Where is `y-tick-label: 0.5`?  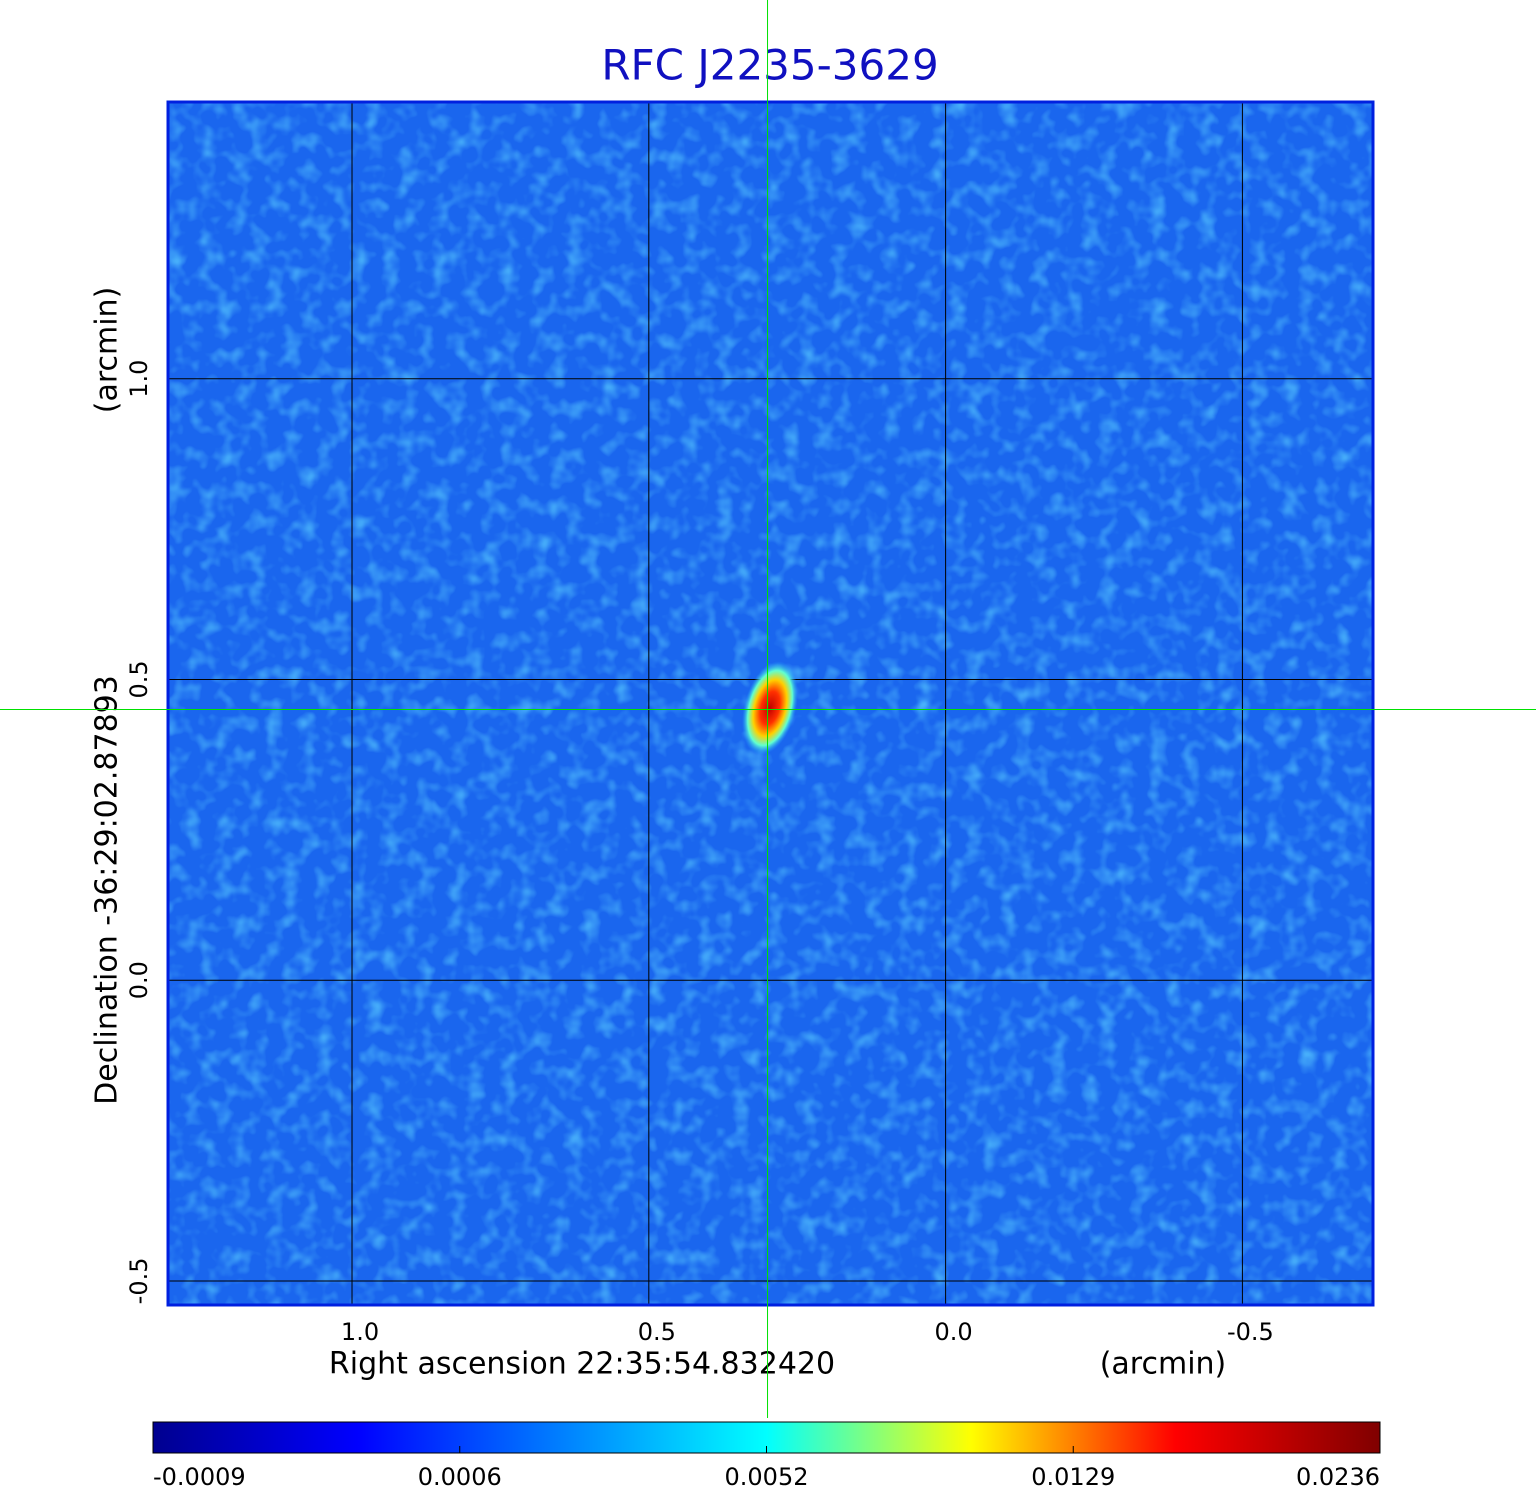
y-tick-label: 0.5 is located at coordinates (139, 679).